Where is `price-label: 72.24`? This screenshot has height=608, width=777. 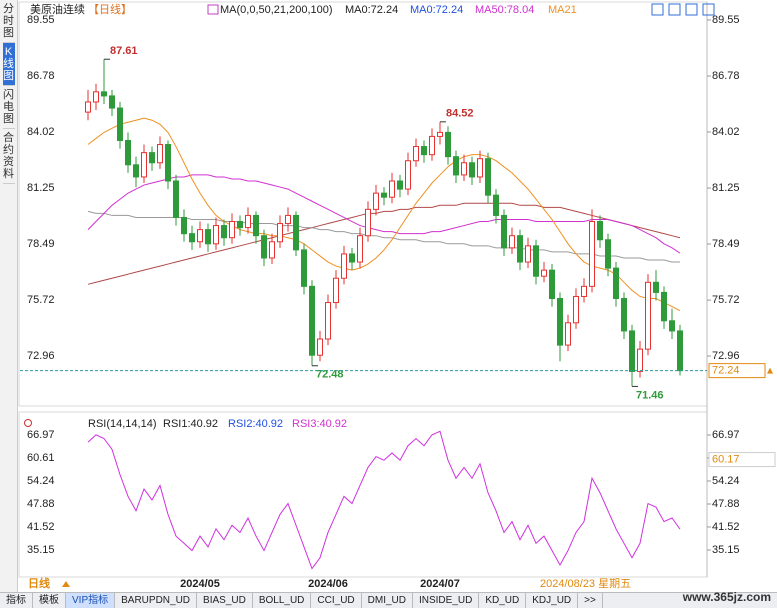
price-label: 72.24 is located at coordinates (726, 371).